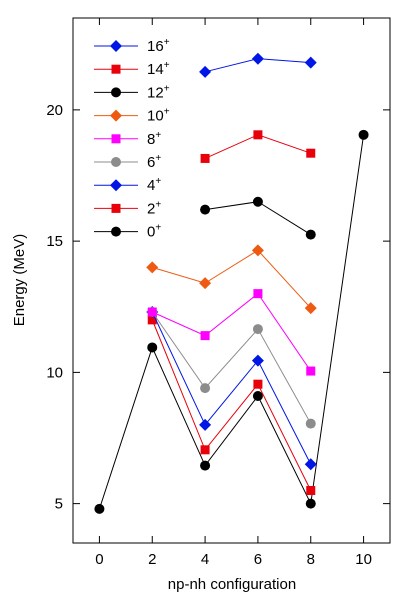  I want to click on legend-label: 12+, so click(158, 92).